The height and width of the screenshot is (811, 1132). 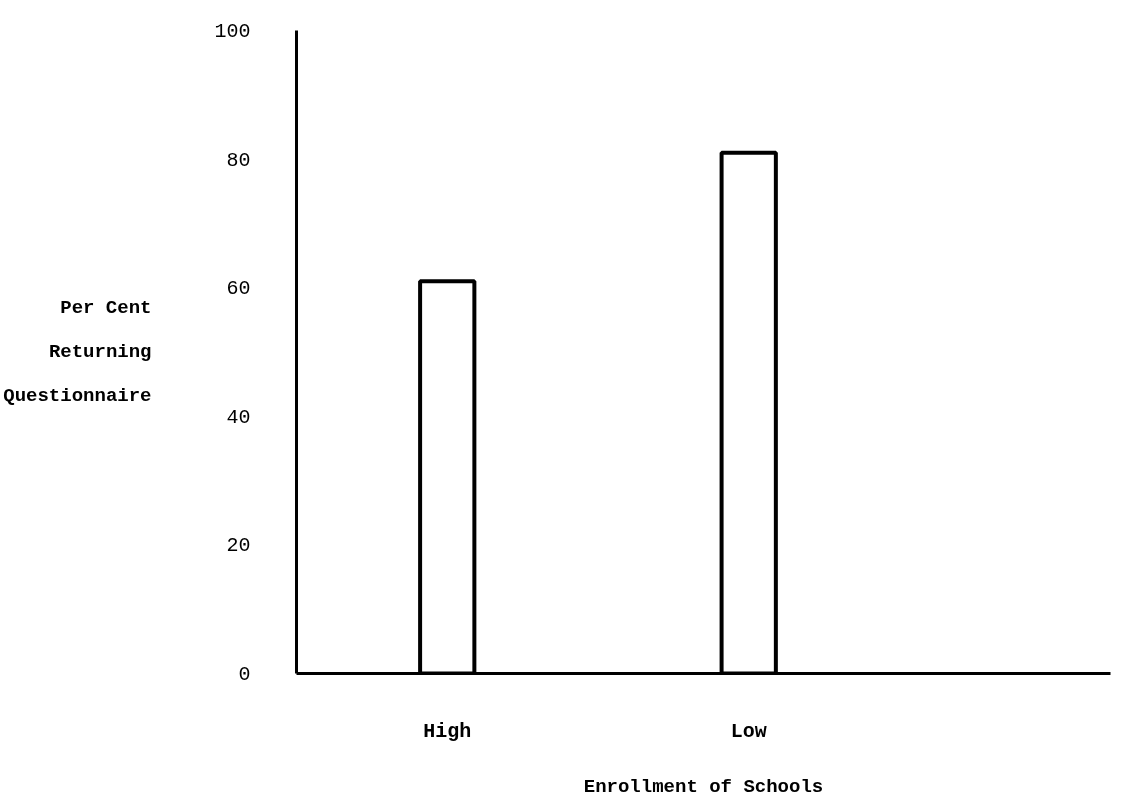 What do you see at coordinates (238, 289) in the screenshot?
I see `y-tick-label: 60` at bounding box center [238, 289].